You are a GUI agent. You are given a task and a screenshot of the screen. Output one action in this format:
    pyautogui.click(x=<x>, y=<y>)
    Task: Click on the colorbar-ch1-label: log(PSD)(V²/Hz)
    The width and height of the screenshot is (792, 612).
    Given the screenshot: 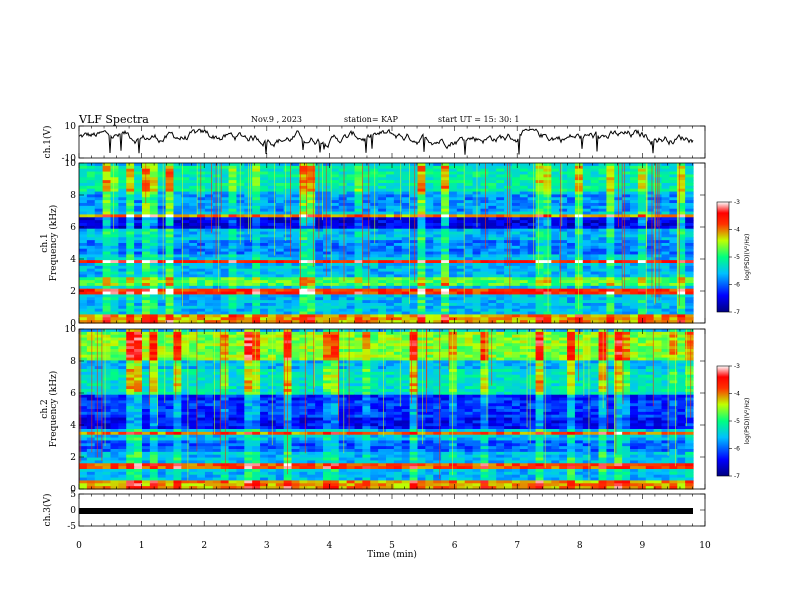 What is the action you would take?
    pyautogui.click(x=747, y=257)
    